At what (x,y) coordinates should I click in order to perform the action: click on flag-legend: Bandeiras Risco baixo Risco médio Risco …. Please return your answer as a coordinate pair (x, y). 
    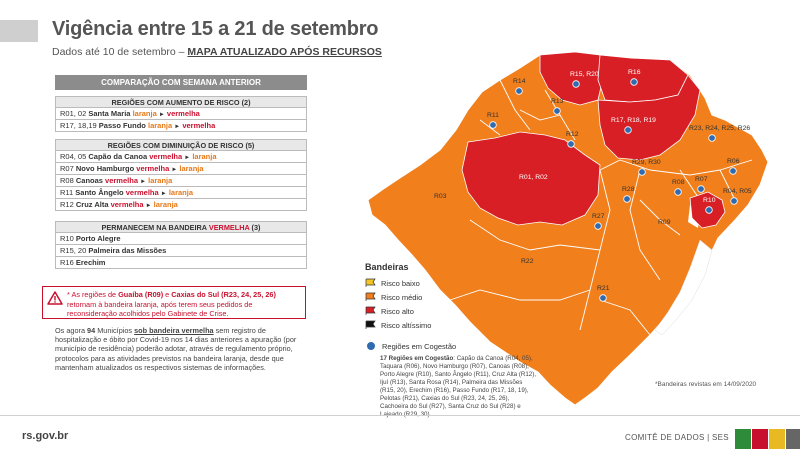
    Looking at the image, I should click on (398, 297).